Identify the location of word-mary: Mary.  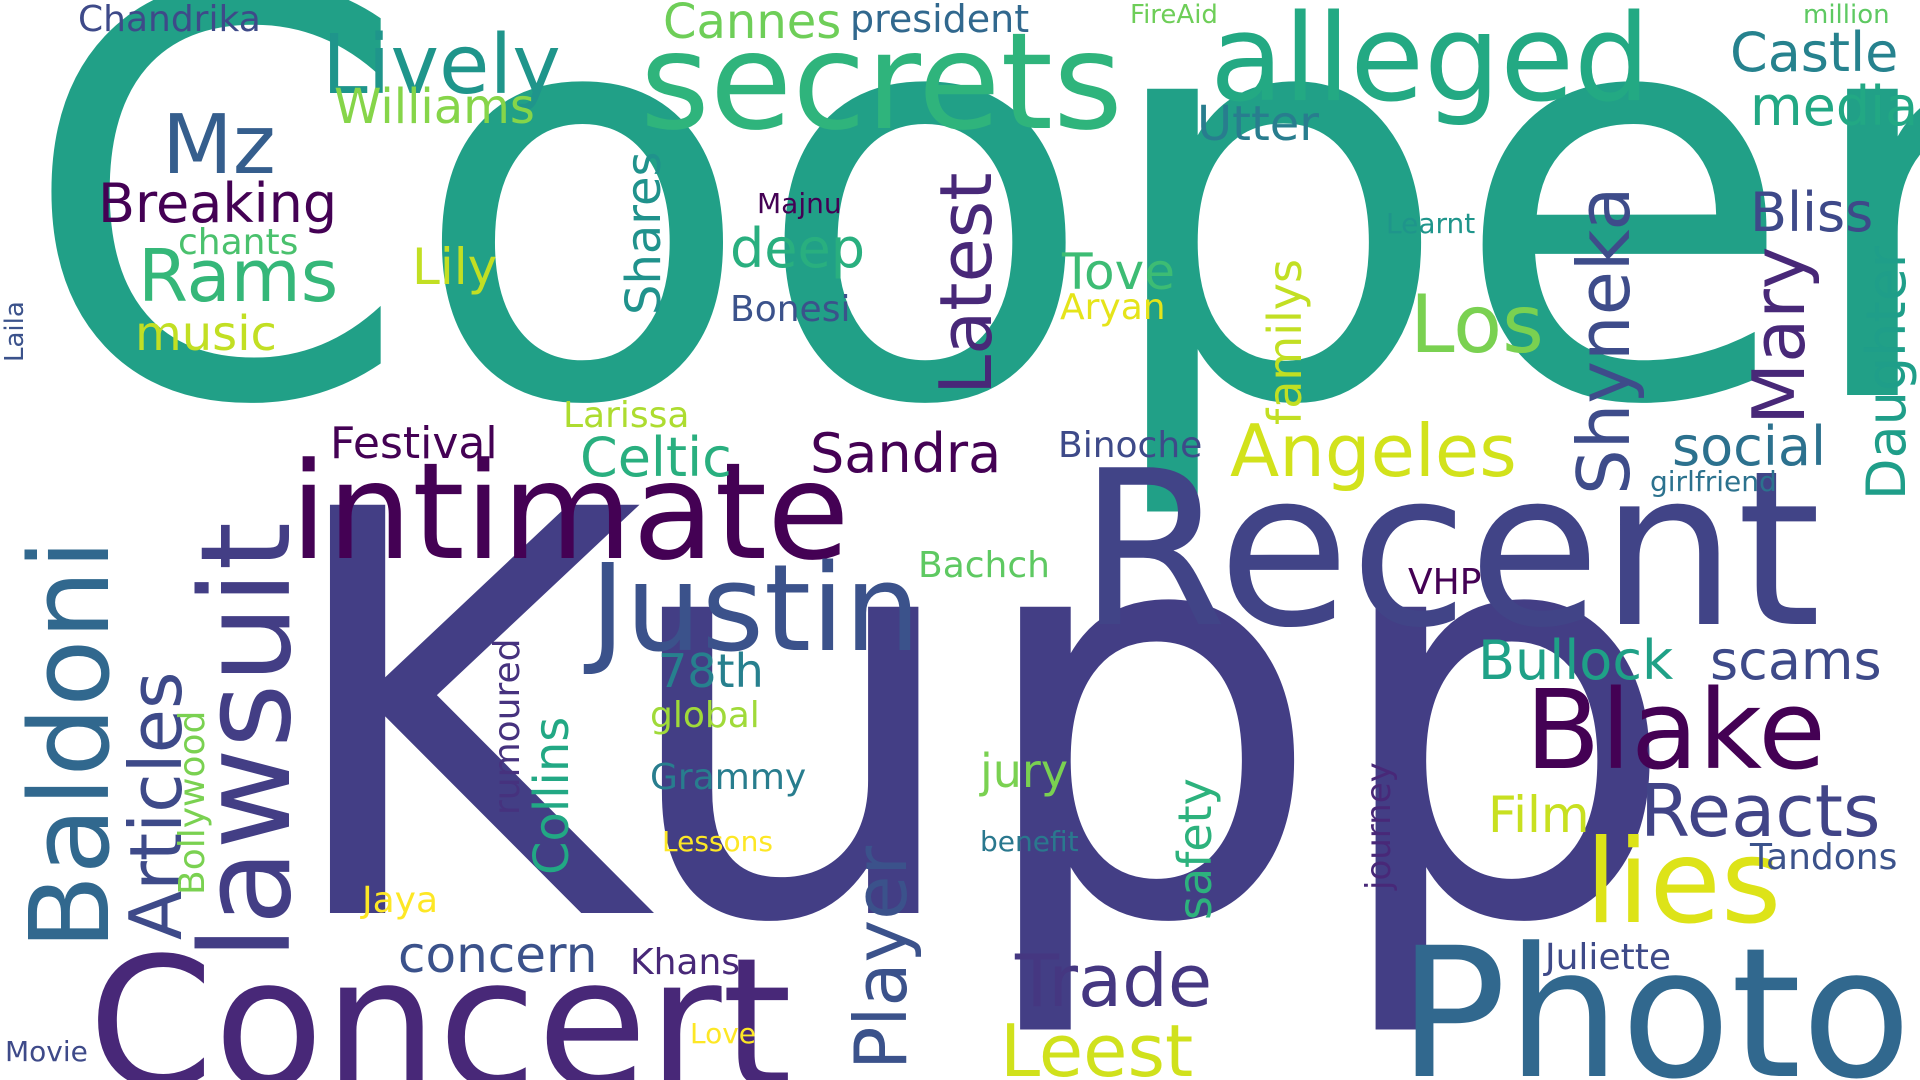
(1779, 335).